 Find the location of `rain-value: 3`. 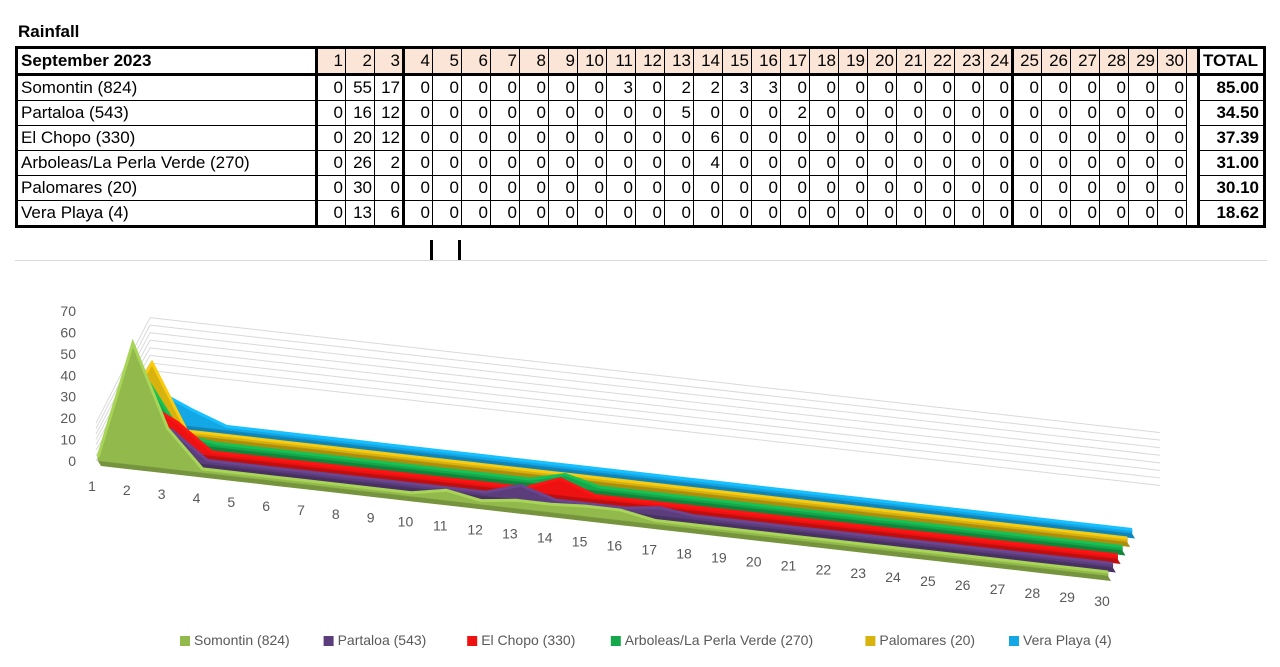

rain-value: 3 is located at coordinates (621, 87).